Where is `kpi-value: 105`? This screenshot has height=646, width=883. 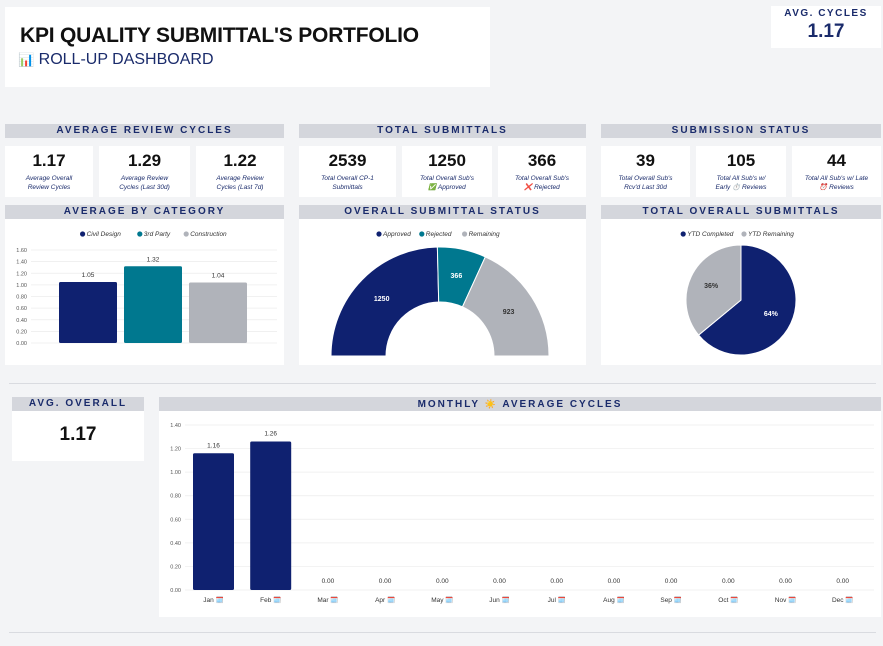
kpi-value: 105 is located at coordinates (741, 160).